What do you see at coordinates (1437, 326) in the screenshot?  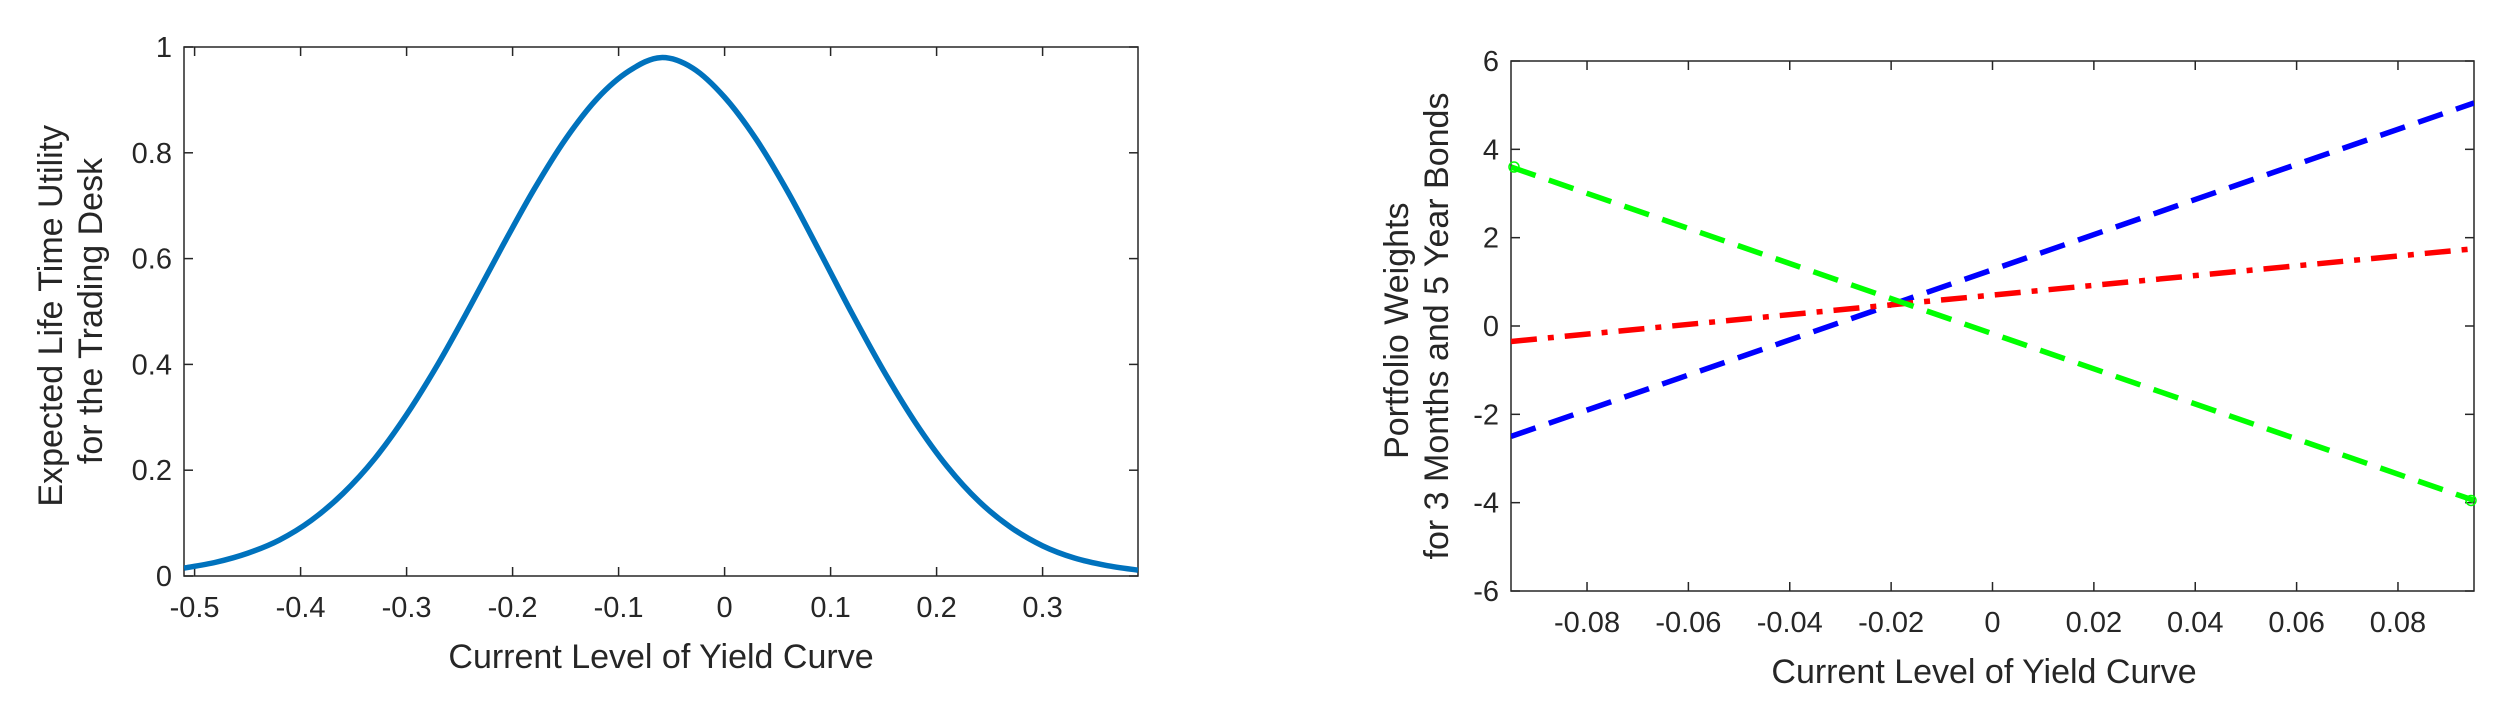 I see `y-axis-label-line-2: for 3 Months and 5 Year Bonds` at bounding box center [1437, 326].